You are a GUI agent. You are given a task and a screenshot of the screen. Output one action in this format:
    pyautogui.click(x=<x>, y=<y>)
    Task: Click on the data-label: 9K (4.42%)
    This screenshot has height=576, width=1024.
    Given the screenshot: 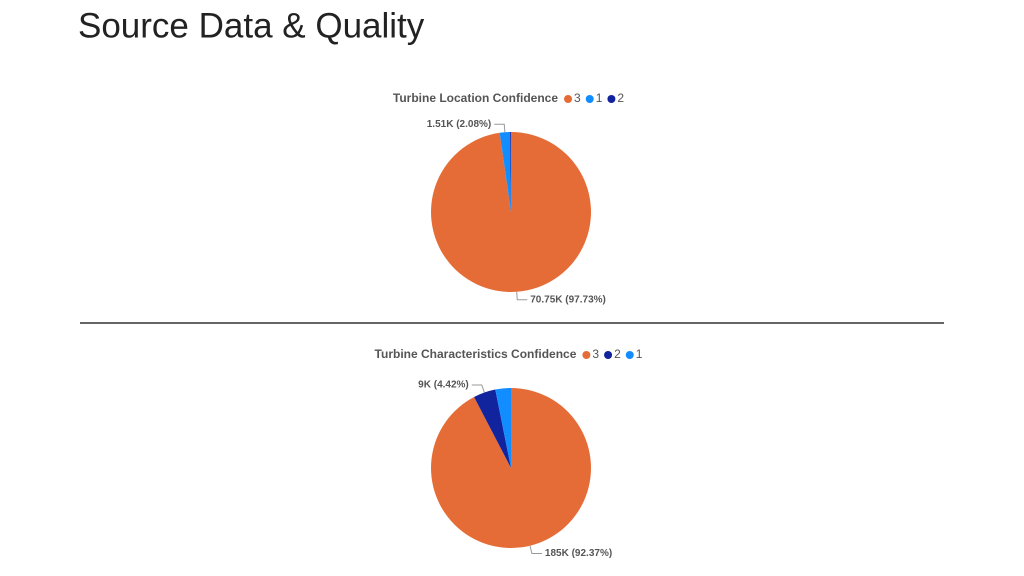 What is the action you would take?
    pyautogui.click(x=443, y=385)
    